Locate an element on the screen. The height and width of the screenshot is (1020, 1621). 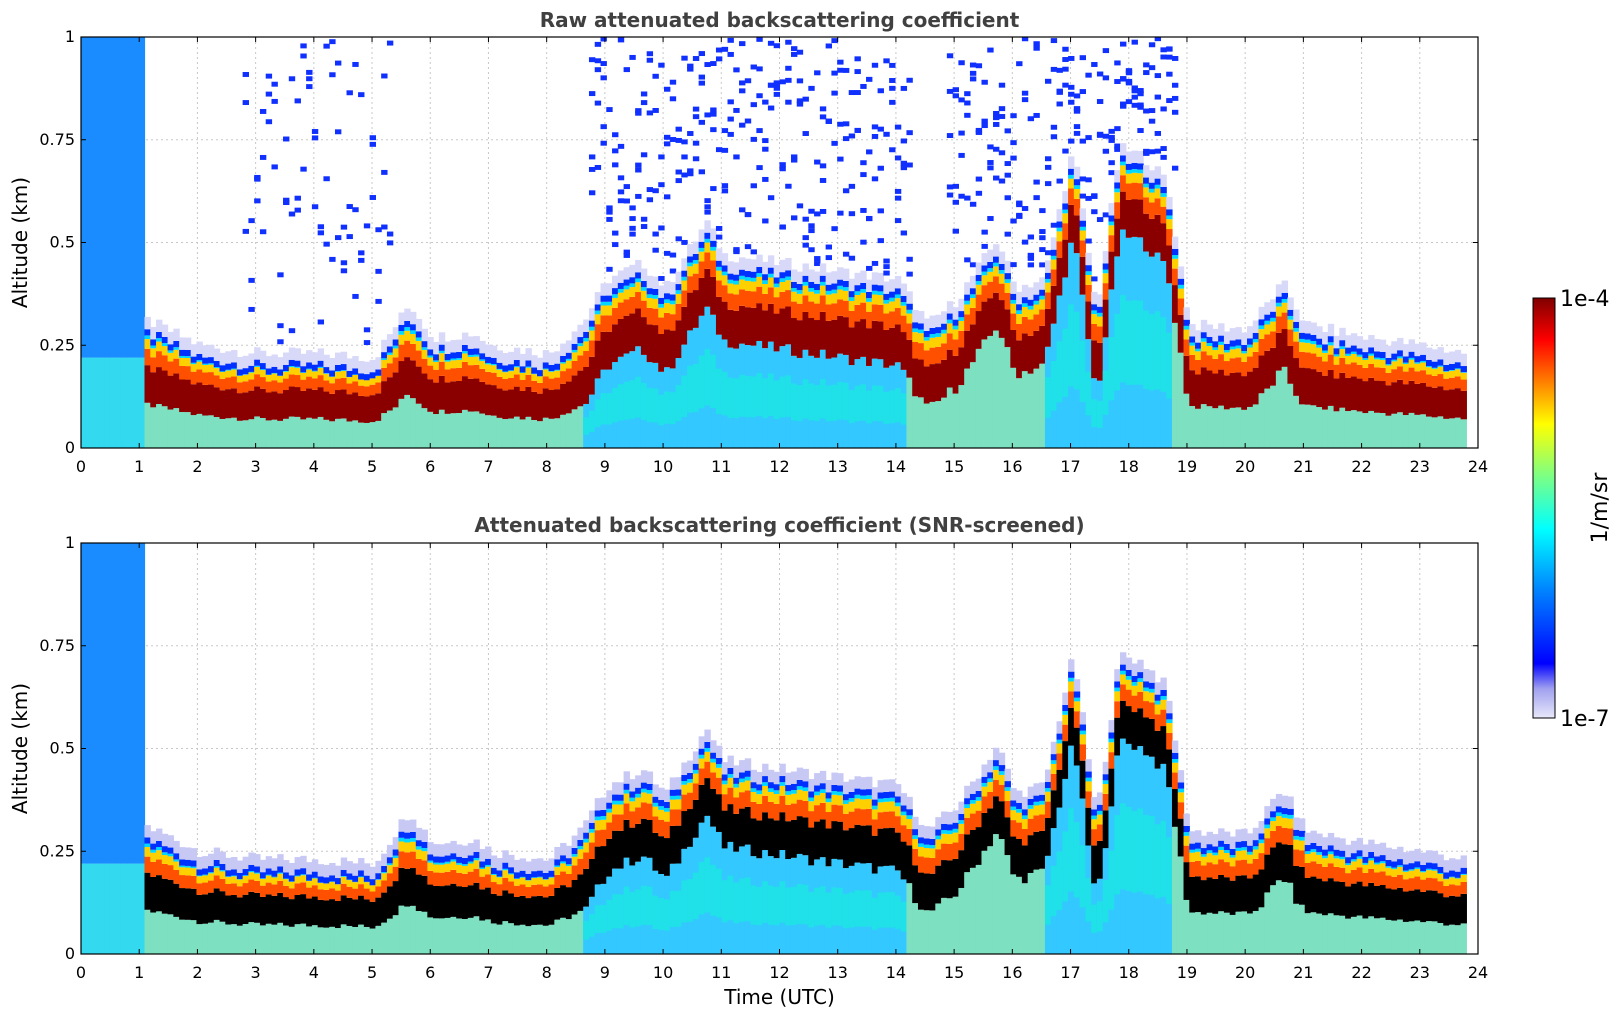
y-tick-label: 0.25 is located at coordinates (57, 850).